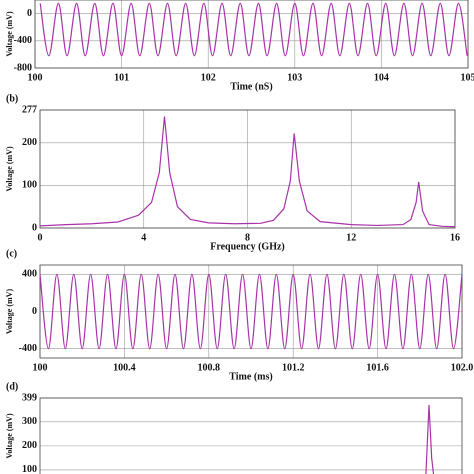  What do you see at coordinates (251, 86) in the screenshot?
I see `x-axis-label: Time (nS)` at bounding box center [251, 86].